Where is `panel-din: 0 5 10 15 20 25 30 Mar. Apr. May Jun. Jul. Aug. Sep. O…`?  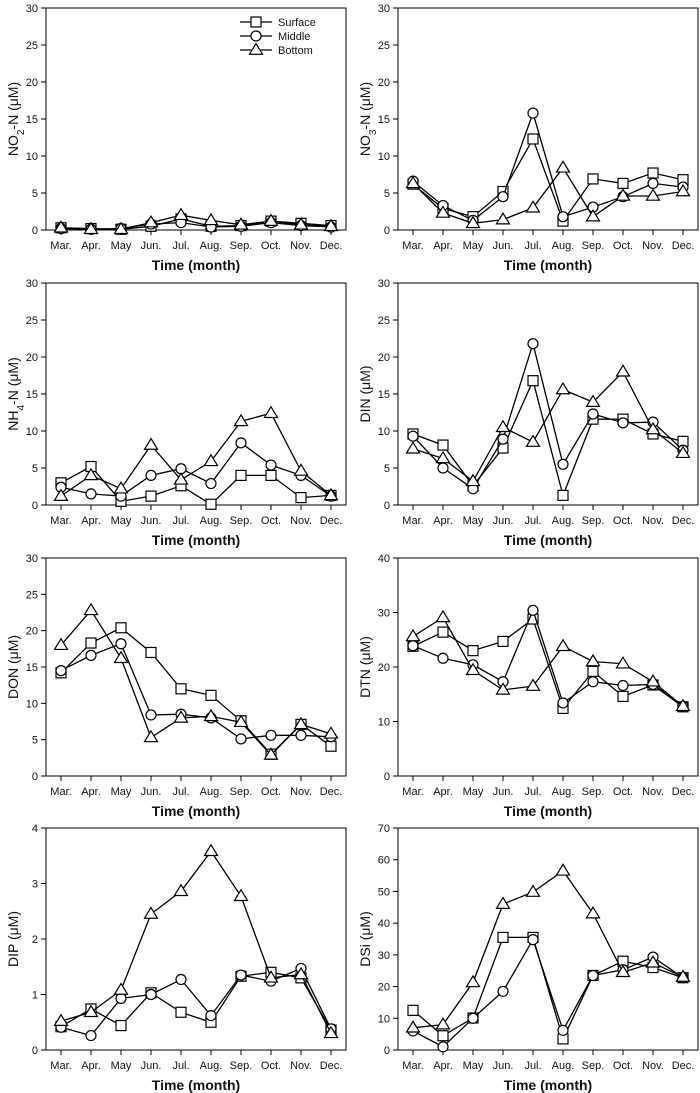
panel-din: 0 5 10 15 20 25 30 Mar. Apr. May Jun. Jul. Aug. Sep. O… is located at coordinates (528, 413).